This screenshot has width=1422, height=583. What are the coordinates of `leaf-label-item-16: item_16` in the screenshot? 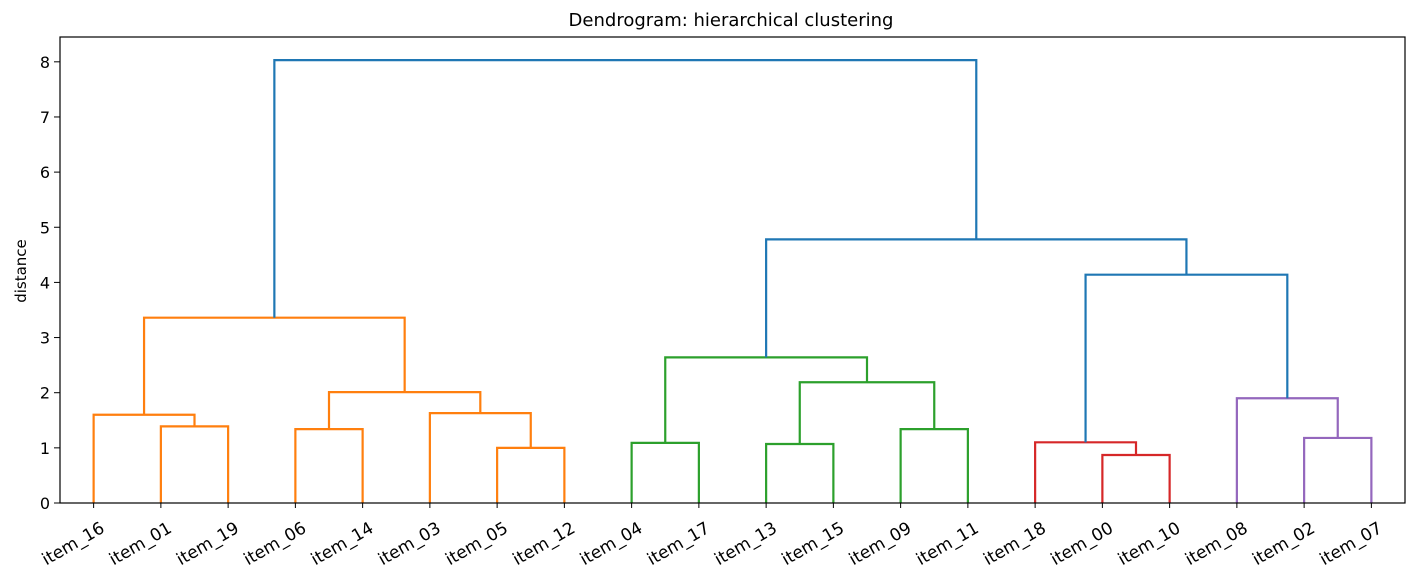 It's located at (73, 544).